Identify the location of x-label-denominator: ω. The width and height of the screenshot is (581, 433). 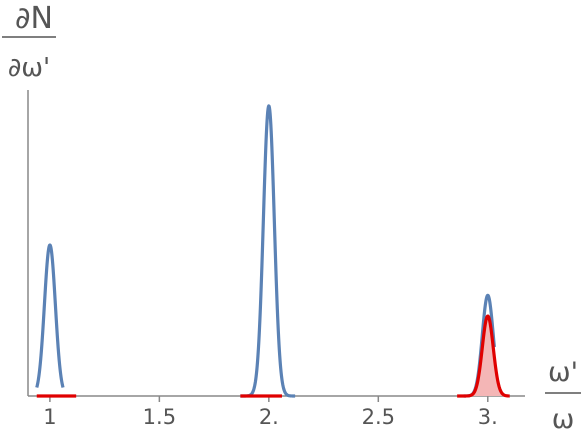
(563, 418).